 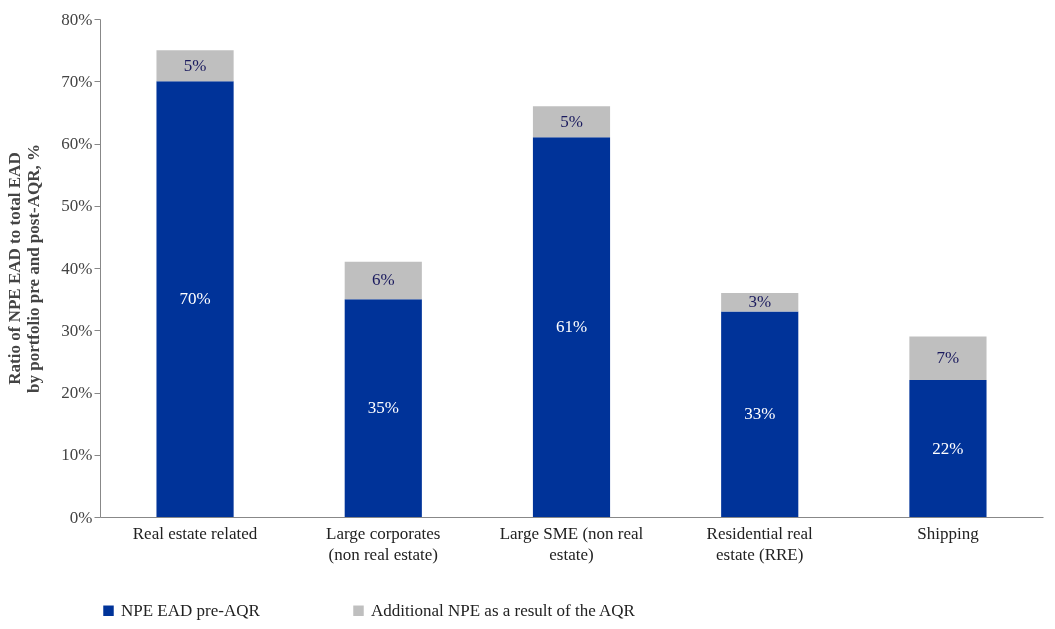 What do you see at coordinates (81, 517) in the screenshot?
I see `y-tick-label: 0%` at bounding box center [81, 517].